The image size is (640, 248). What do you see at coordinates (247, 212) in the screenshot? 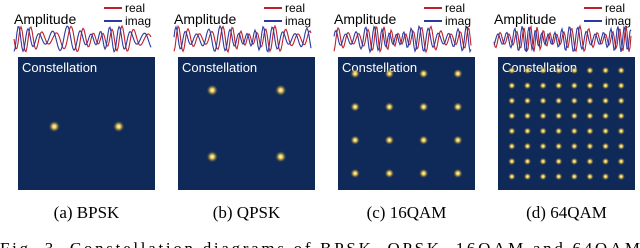
I see `panel-caption: (b) QPSK` at bounding box center [247, 212].